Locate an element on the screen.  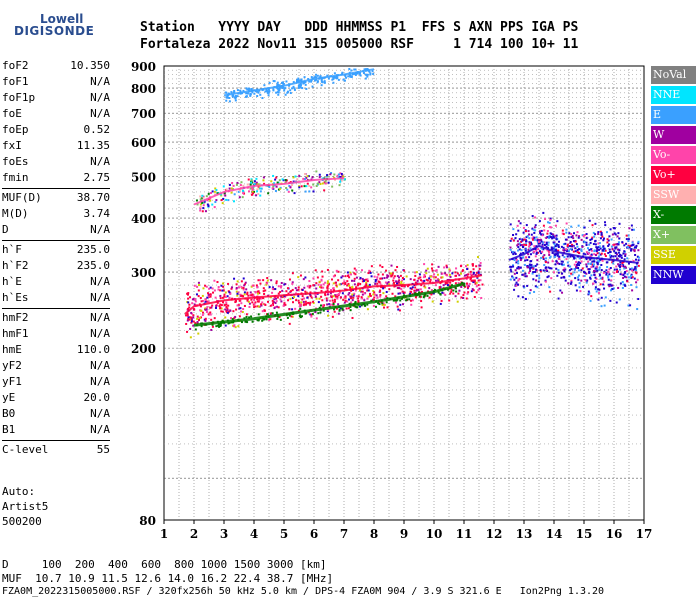
param-label: hmF1 is located at coordinates (15, 333).